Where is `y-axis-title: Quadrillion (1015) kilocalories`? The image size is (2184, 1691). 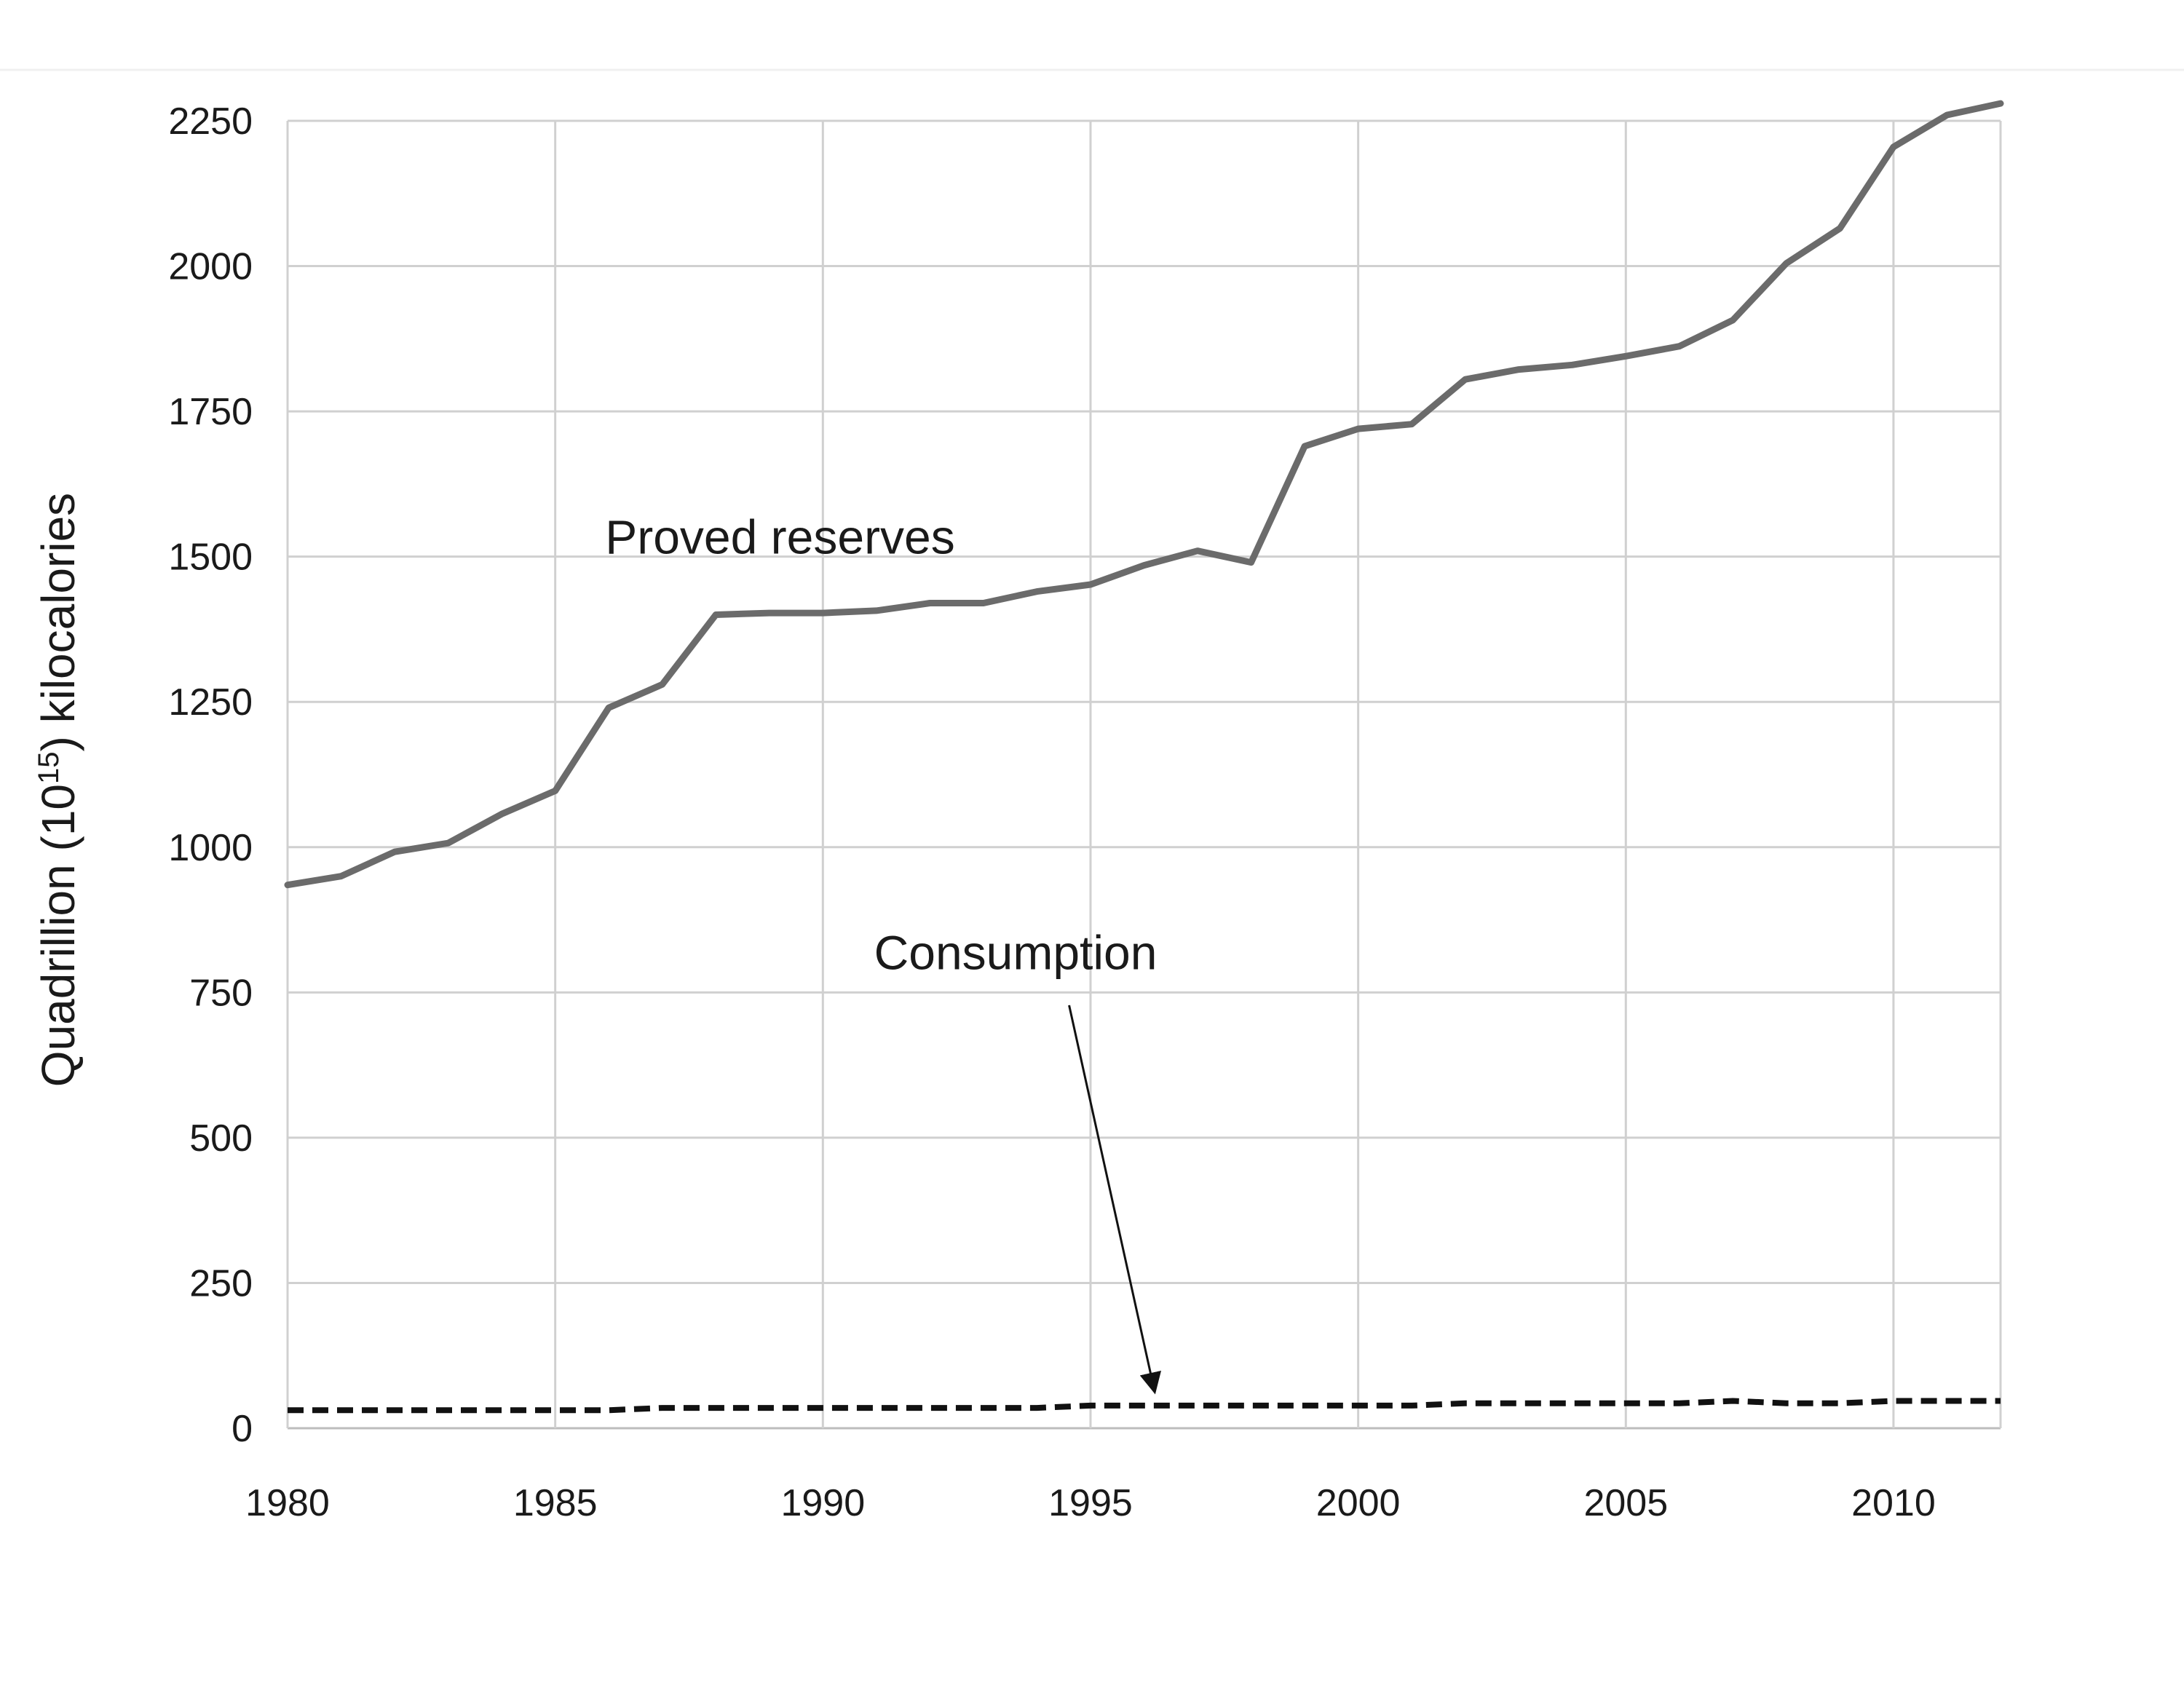 y-axis-title: Quadrillion (1015) kilocalories is located at coordinates (58, 790).